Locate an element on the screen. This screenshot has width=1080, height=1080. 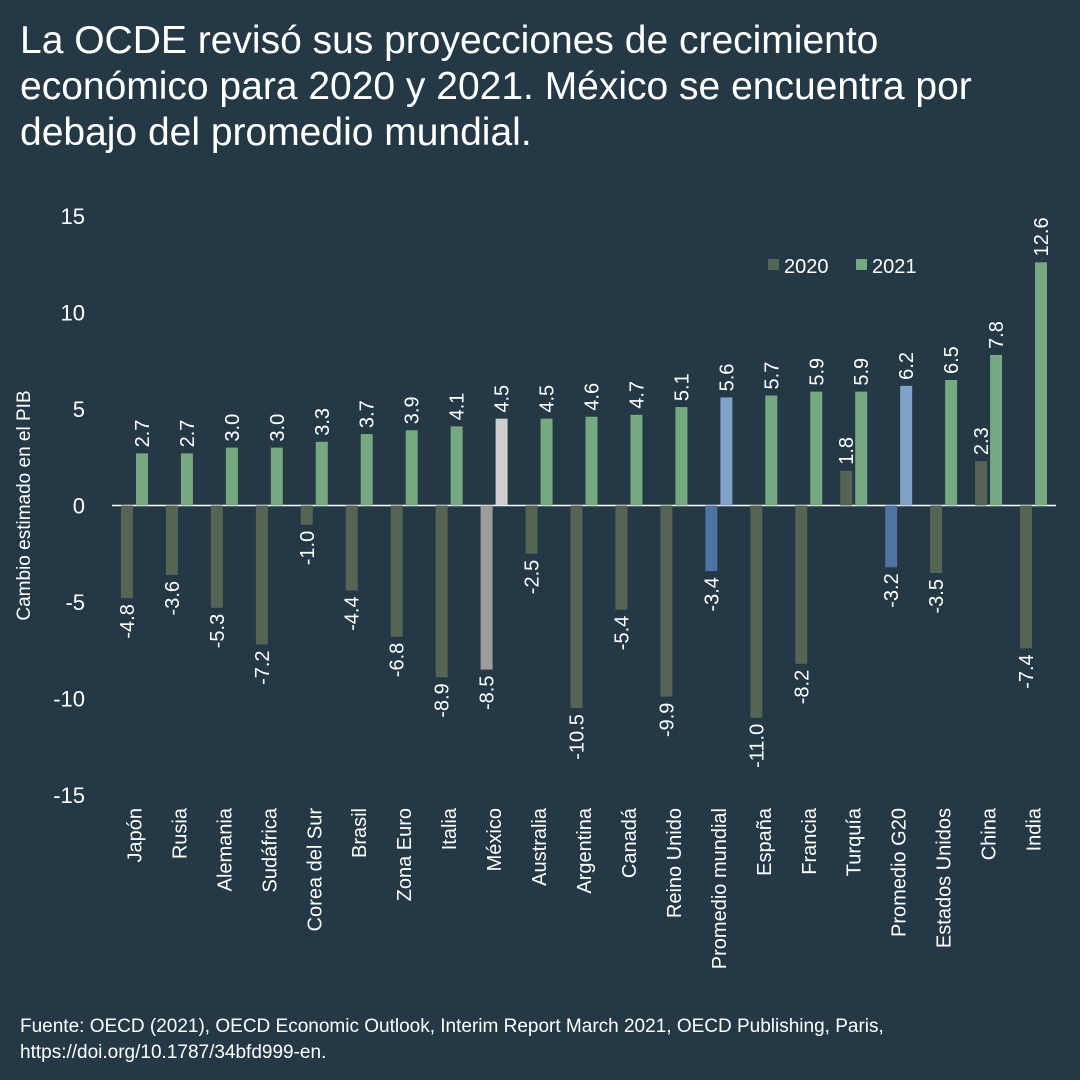
data-label-2020: -8.9 is located at coordinates (443, 700).